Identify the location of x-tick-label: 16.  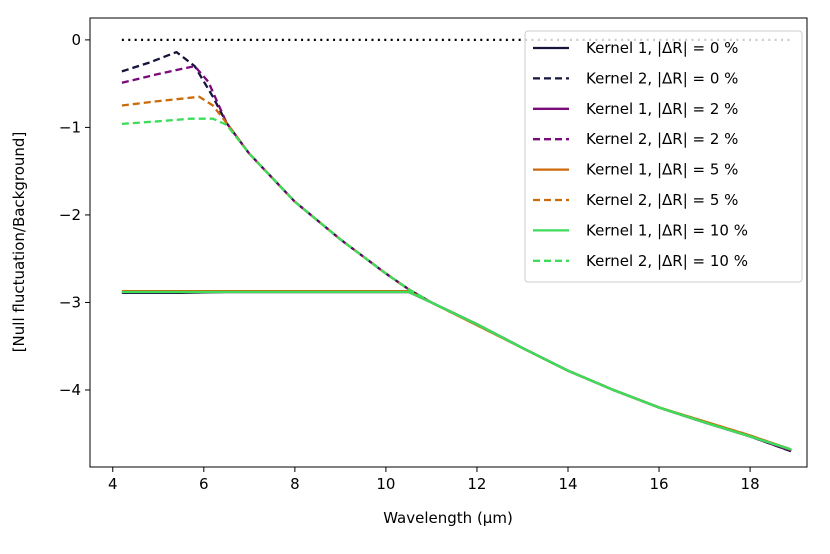
(659, 484).